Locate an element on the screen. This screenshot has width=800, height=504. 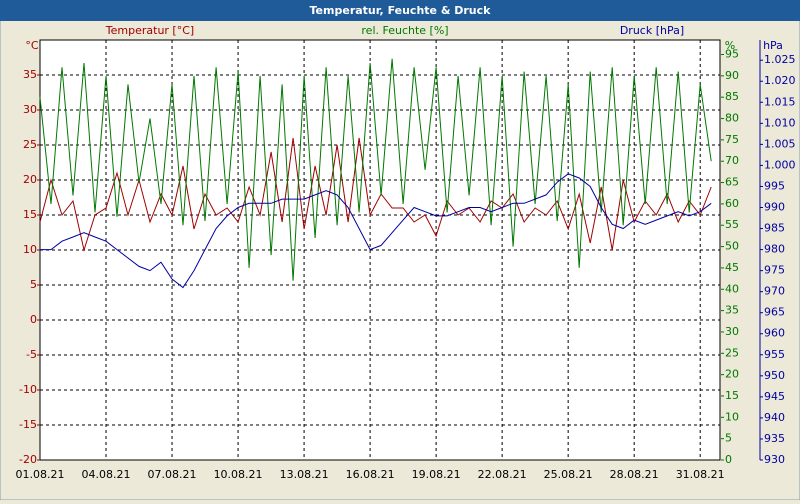
y-tick-label: -20 is located at coordinates (28, 459).